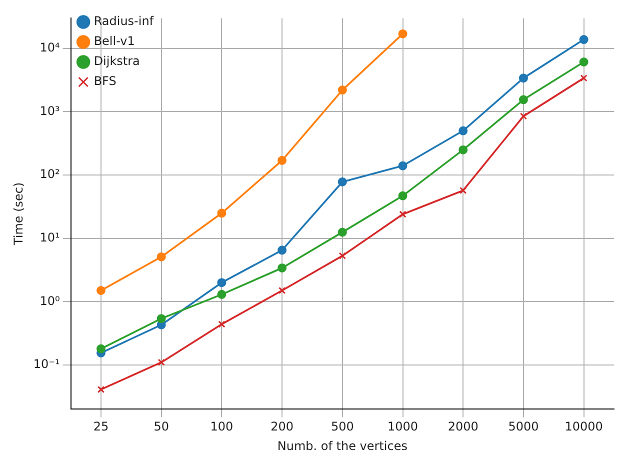 The image size is (637, 465). What do you see at coordinates (523, 427) in the screenshot?
I see `x-tick-label: 5000` at bounding box center [523, 427].